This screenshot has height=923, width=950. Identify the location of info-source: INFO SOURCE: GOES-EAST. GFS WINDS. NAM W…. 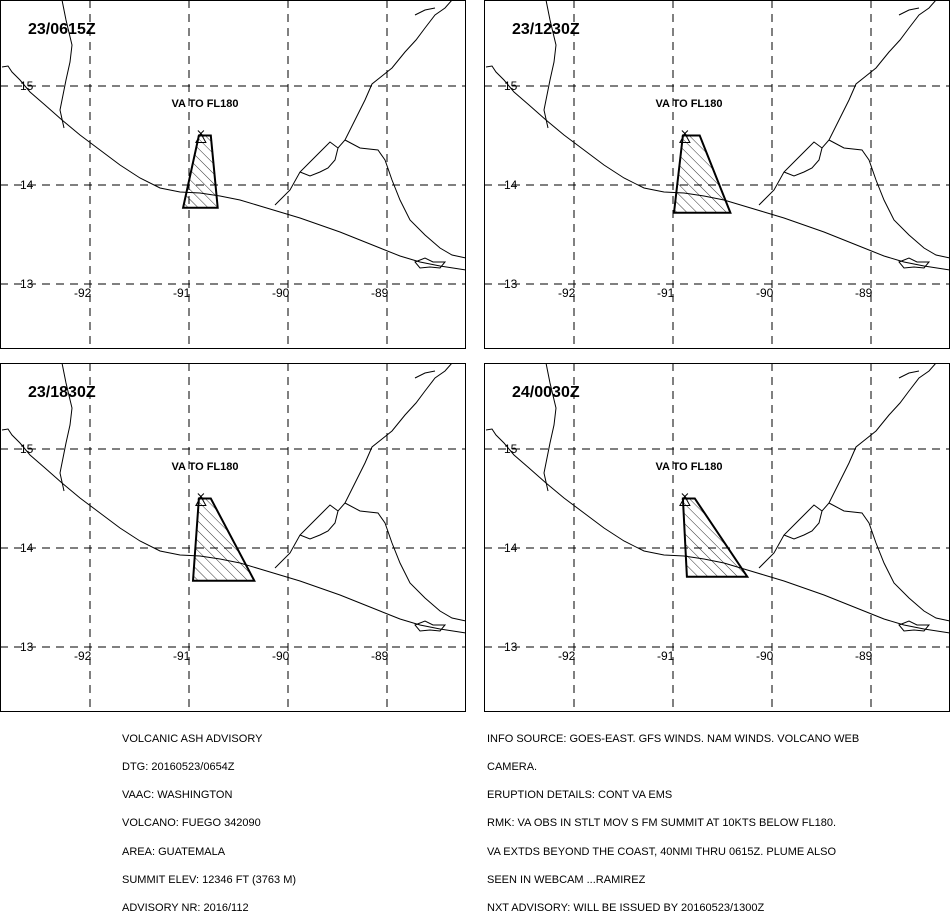
(673, 738).